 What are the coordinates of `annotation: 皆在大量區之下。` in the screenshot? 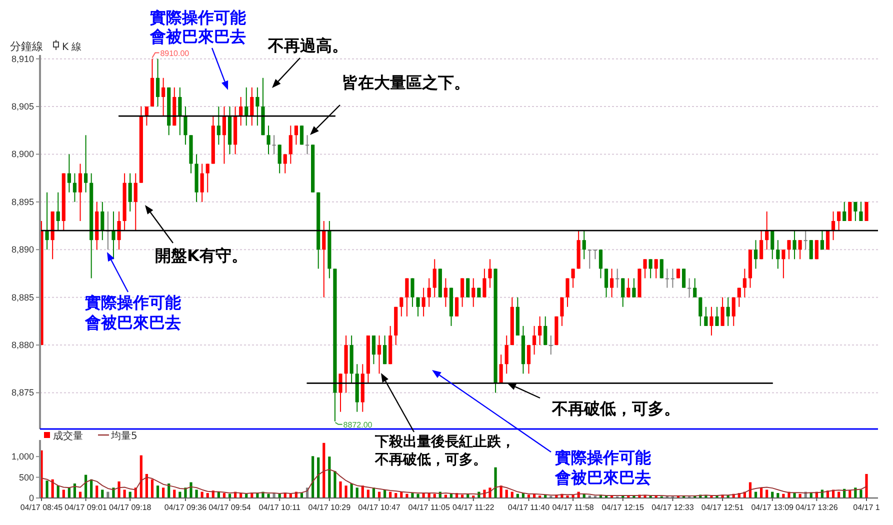 It's located at (406, 82).